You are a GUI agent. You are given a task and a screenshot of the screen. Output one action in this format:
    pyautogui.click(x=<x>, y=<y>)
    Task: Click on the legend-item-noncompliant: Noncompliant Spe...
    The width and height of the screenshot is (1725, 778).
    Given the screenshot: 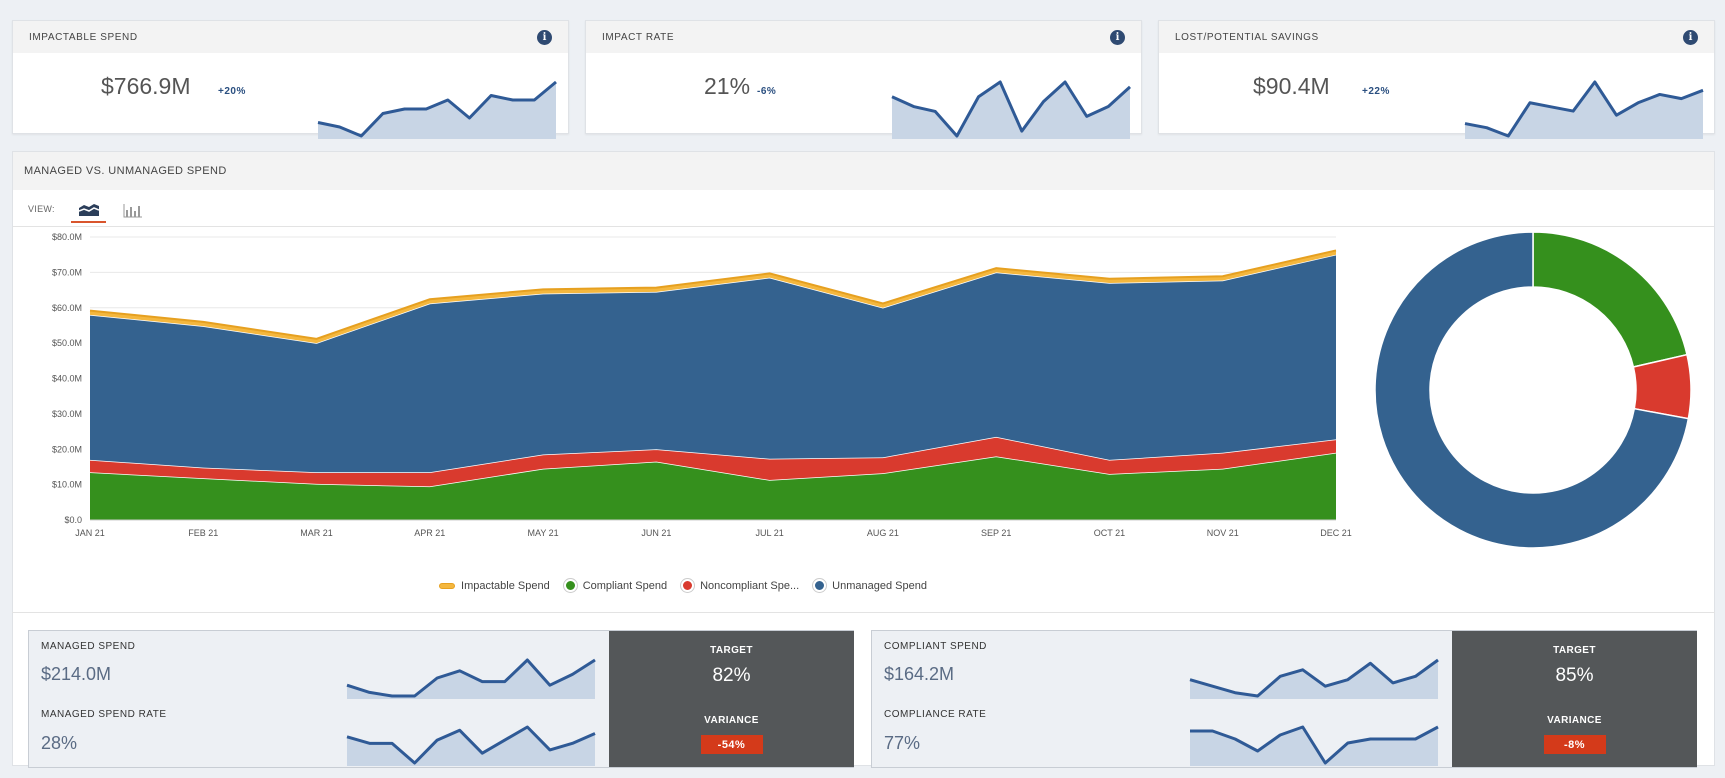 What is the action you would take?
    pyautogui.click(x=740, y=585)
    